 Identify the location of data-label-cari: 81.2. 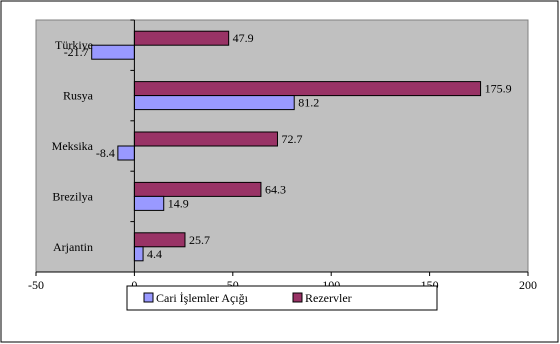
(308, 103).